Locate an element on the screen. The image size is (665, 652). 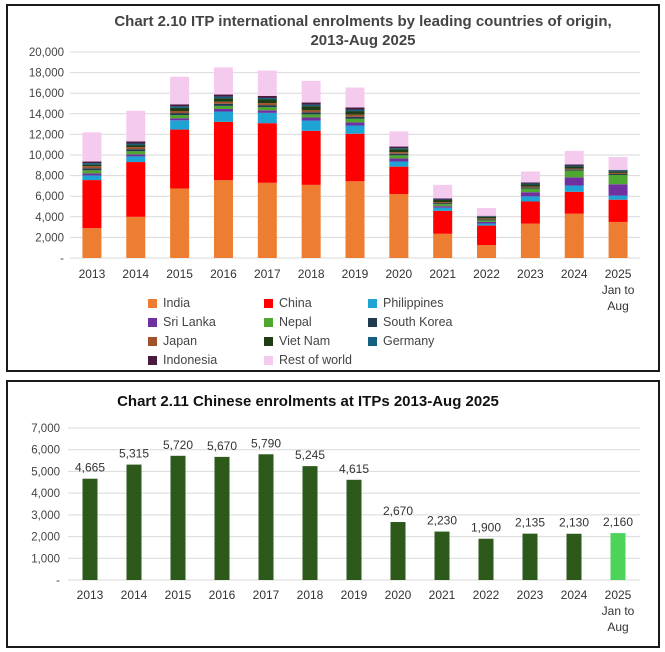
y-tick-label: 1,000 is located at coordinates (45, 559).